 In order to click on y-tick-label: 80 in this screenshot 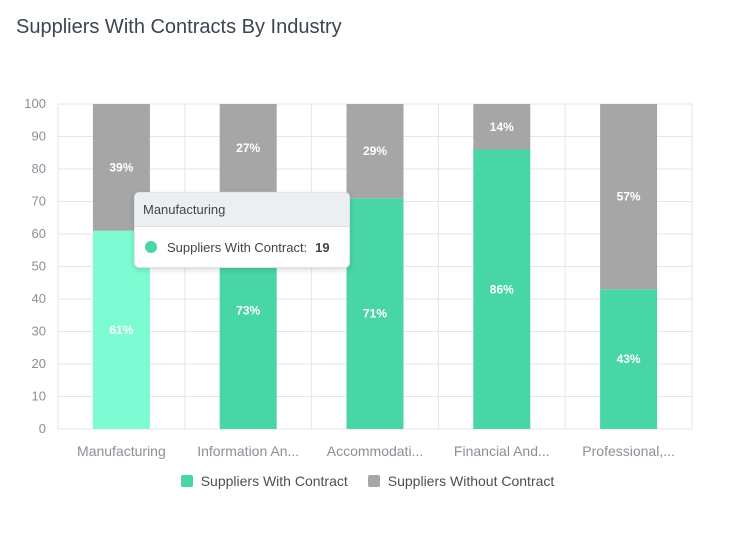, I will do `click(39, 168)`.